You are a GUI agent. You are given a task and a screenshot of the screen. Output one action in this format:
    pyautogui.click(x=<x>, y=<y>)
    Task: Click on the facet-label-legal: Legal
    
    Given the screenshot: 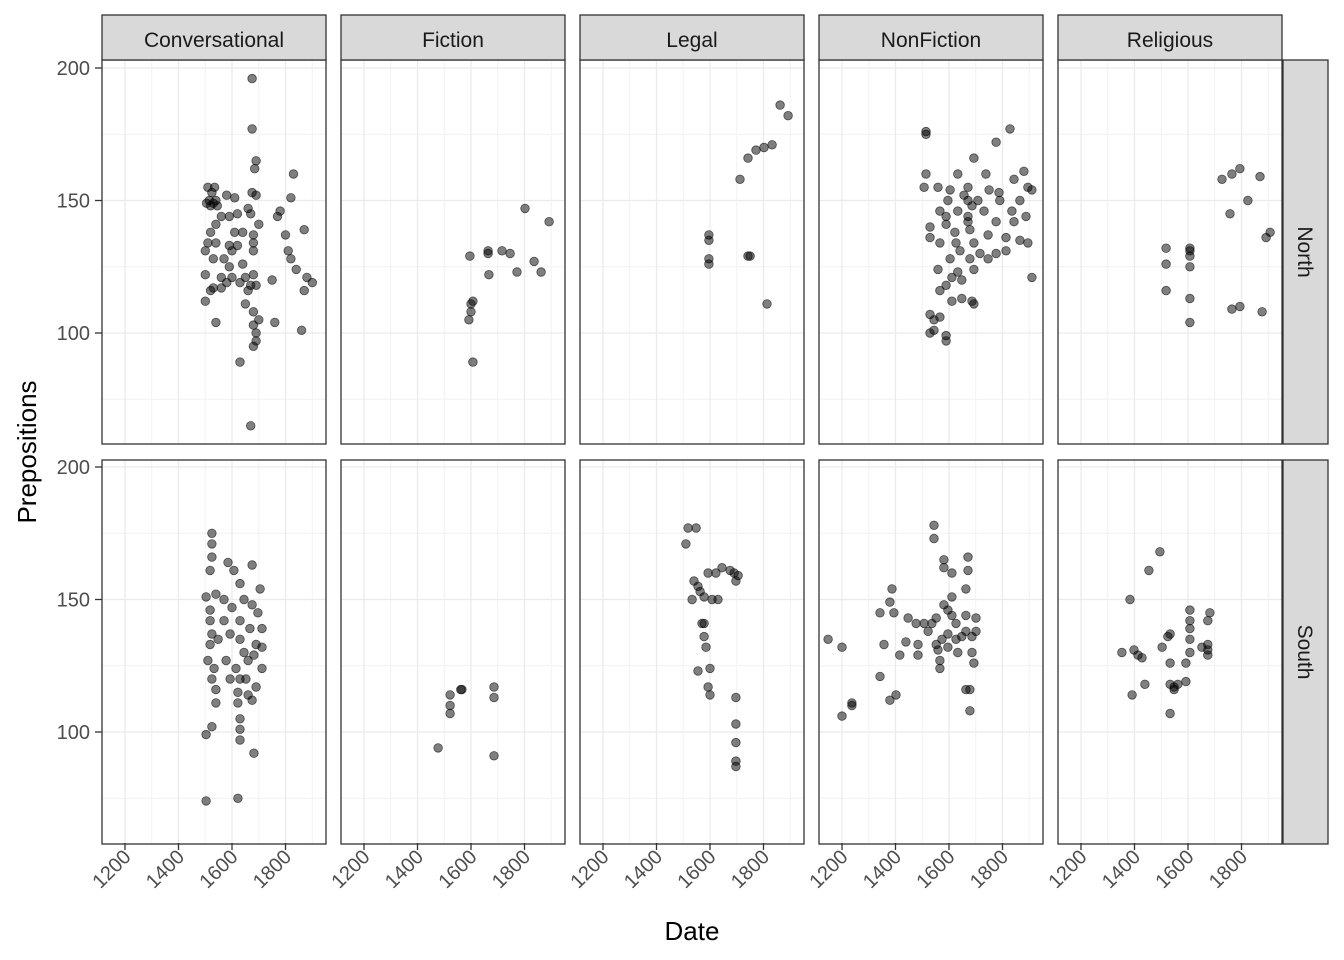 What is the action you would take?
    pyautogui.click(x=691, y=40)
    